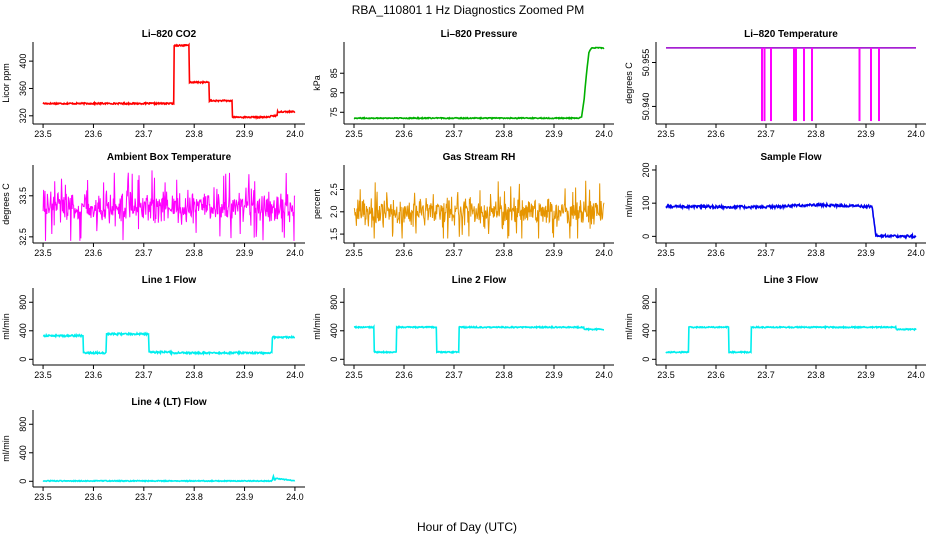  Describe the element at coordinates (334, 73) in the screenshot. I see `y-tick-label: 85` at that location.